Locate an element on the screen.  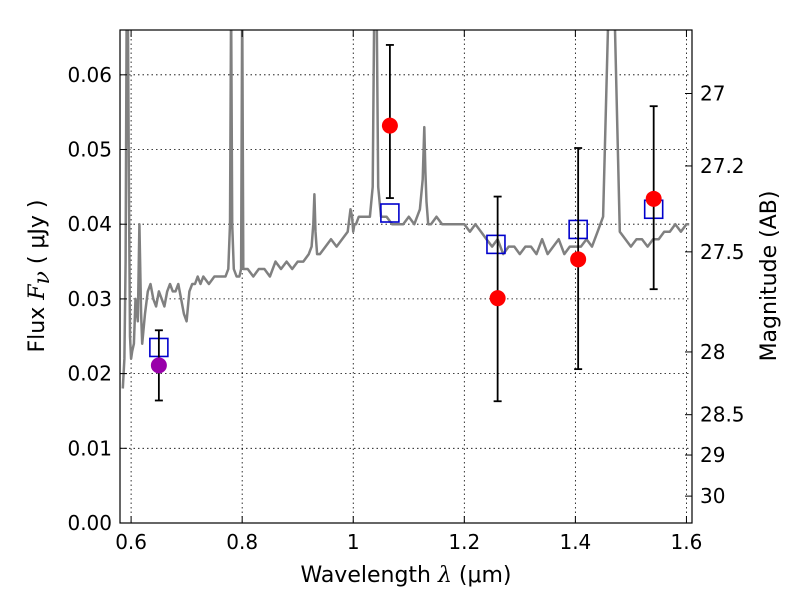
y2-tick-label: 27.5 is located at coordinates (722, 252).